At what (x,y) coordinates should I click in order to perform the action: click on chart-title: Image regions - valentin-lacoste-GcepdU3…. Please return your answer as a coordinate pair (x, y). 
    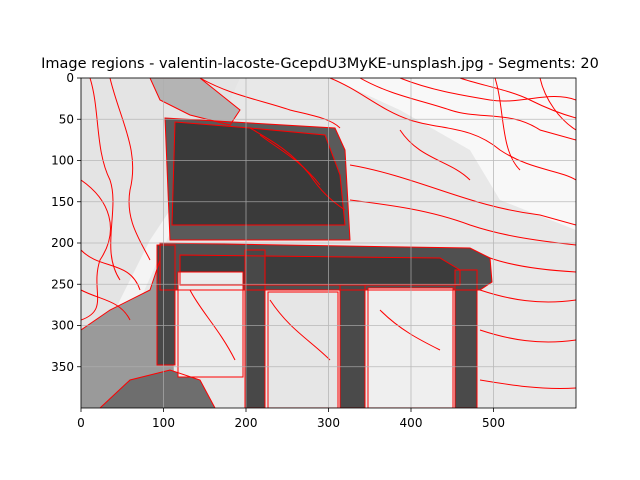
    Looking at the image, I should click on (320, 64).